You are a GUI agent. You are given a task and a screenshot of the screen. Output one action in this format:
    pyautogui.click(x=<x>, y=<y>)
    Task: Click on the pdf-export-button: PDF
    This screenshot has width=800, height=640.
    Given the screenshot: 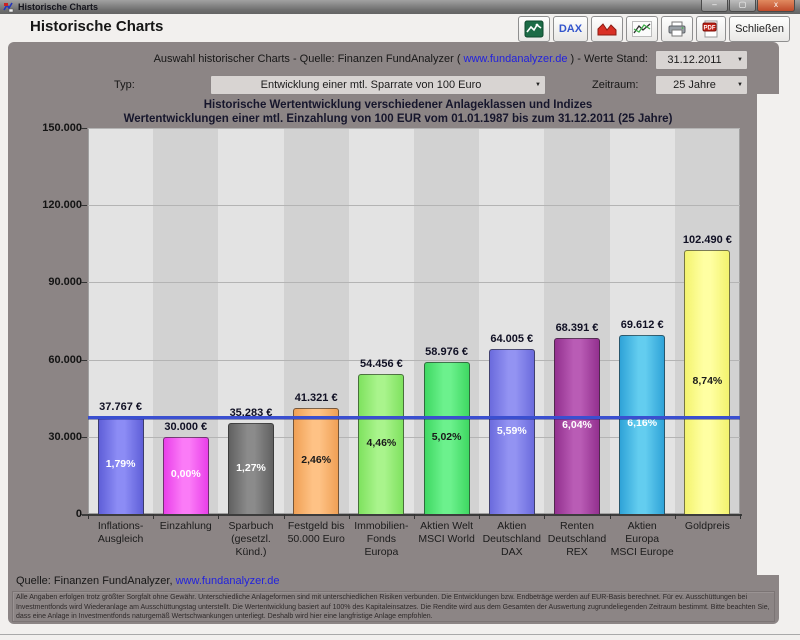 What is the action you would take?
    pyautogui.click(x=711, y=29)
    